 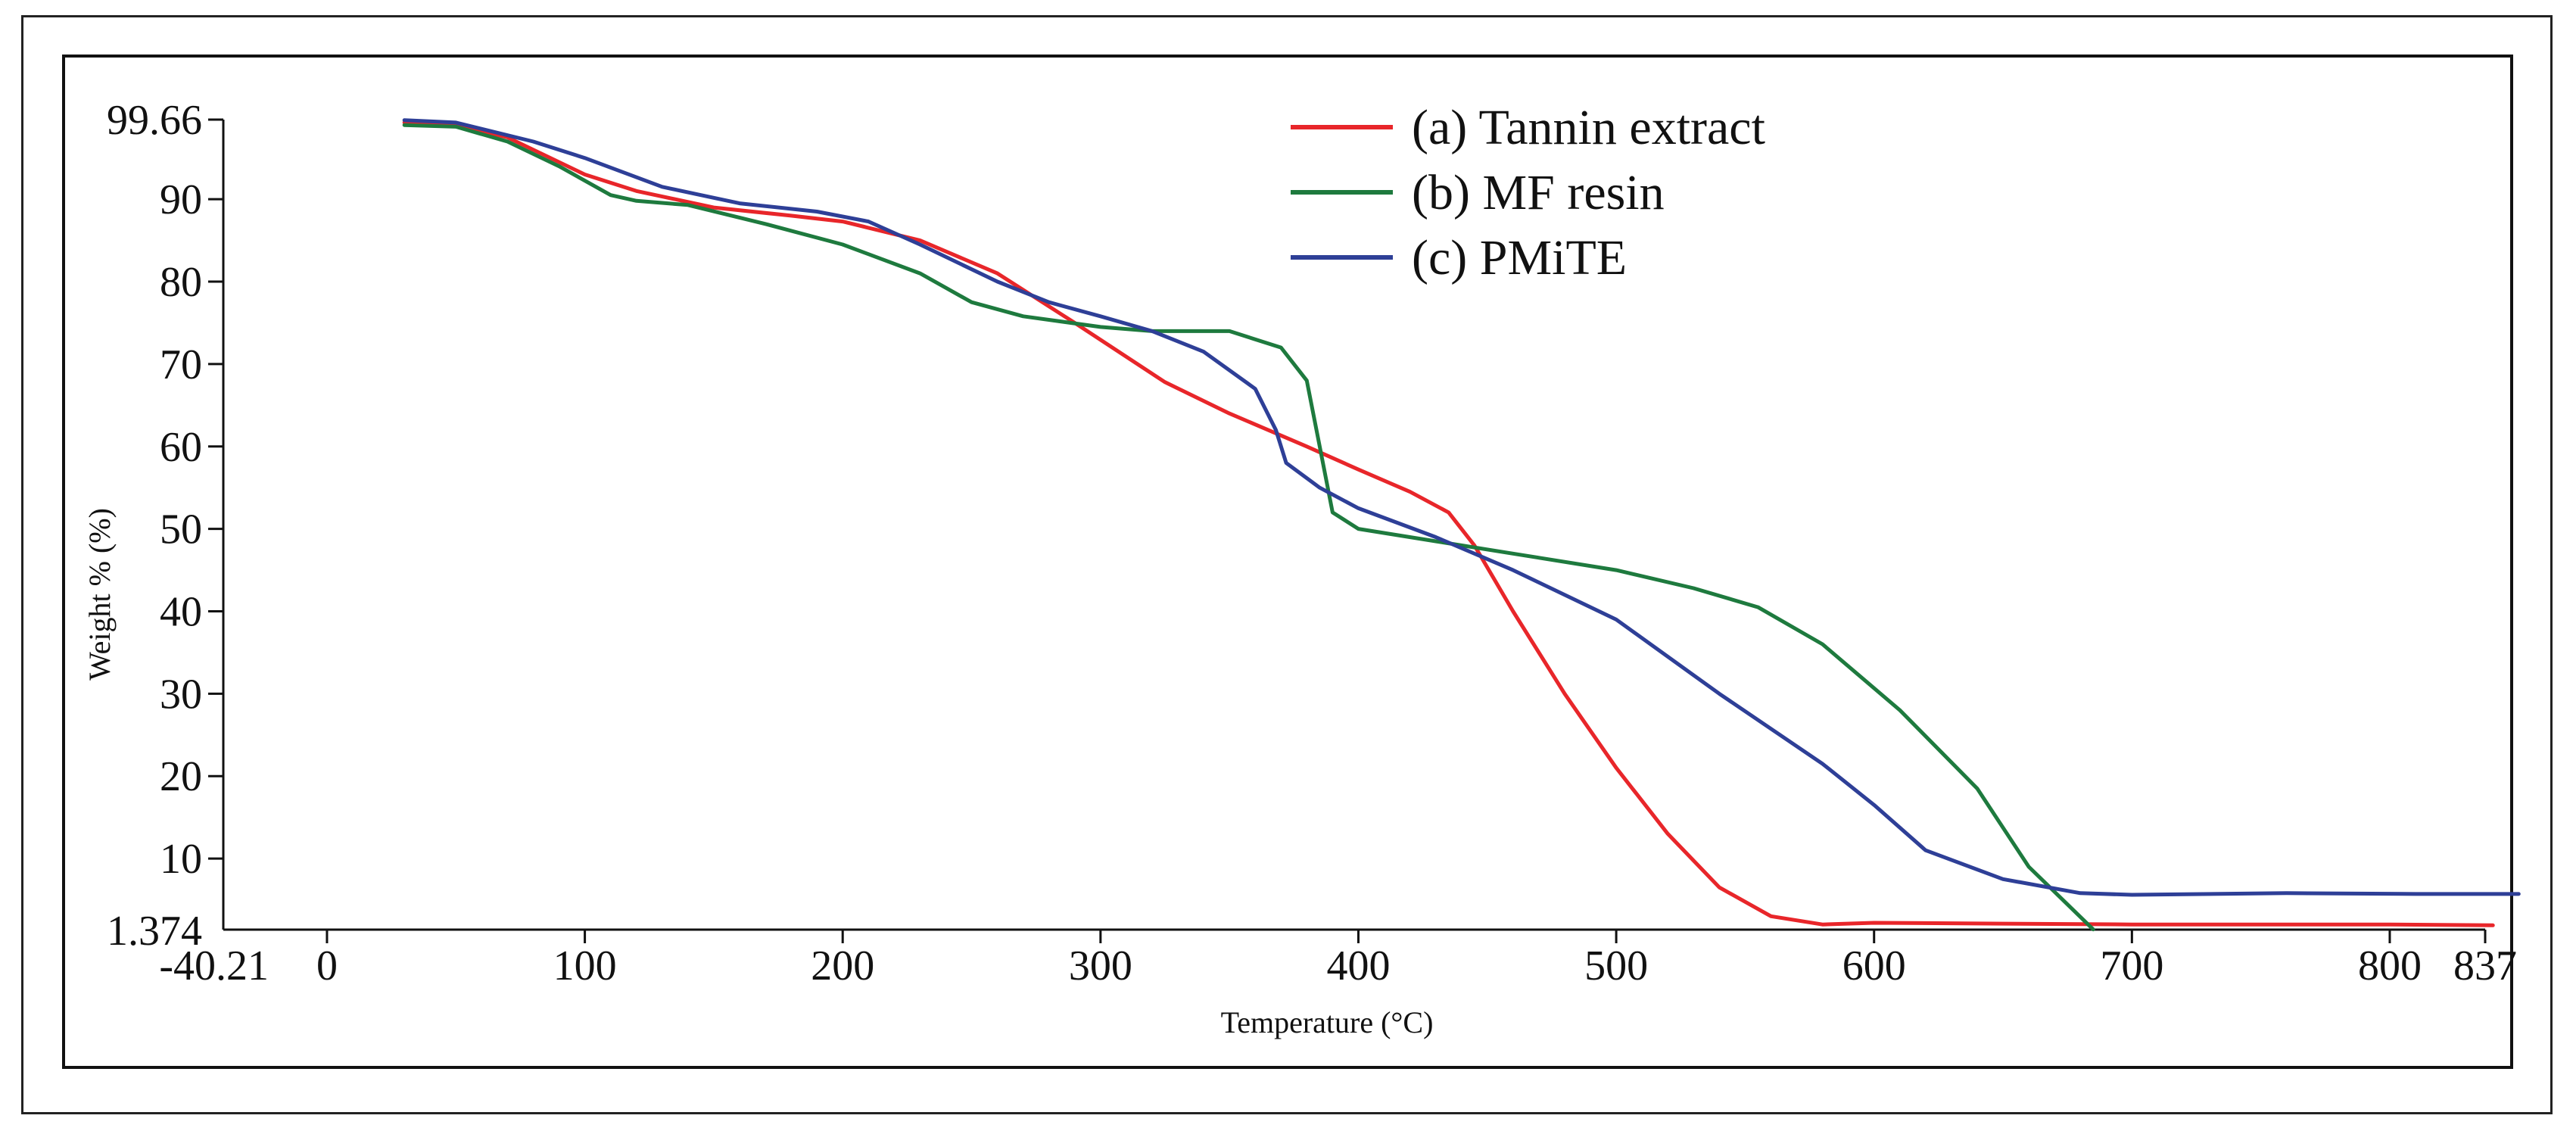 What do you see at coordinates (1588, 127) in the screenshot?
I see `legend-label-1: (a) Tannin extract` at bounding box center [1588, 127].